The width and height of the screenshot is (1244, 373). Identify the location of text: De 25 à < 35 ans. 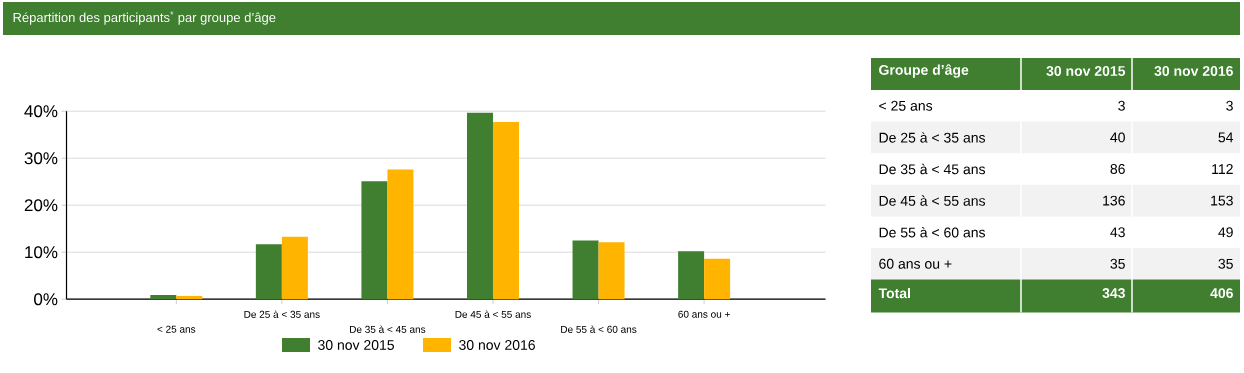
(932, 137).